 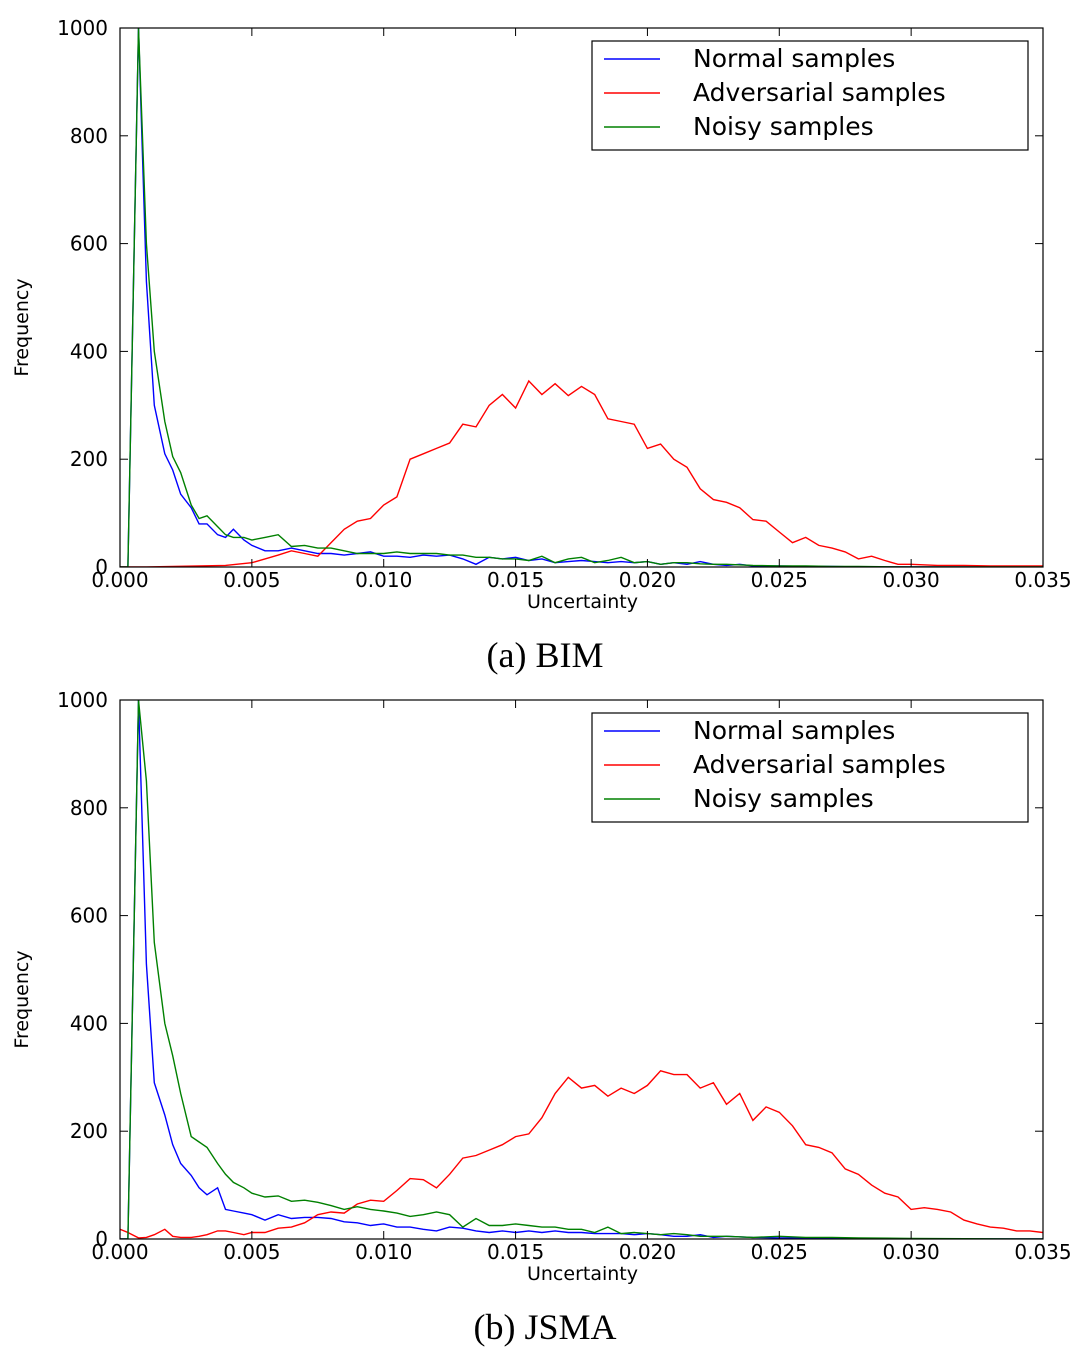 What do you see at coordinates (545, 655) in the screenshot?
I see `figure-caption: (a) BIM` at bounding box center [545, 655].